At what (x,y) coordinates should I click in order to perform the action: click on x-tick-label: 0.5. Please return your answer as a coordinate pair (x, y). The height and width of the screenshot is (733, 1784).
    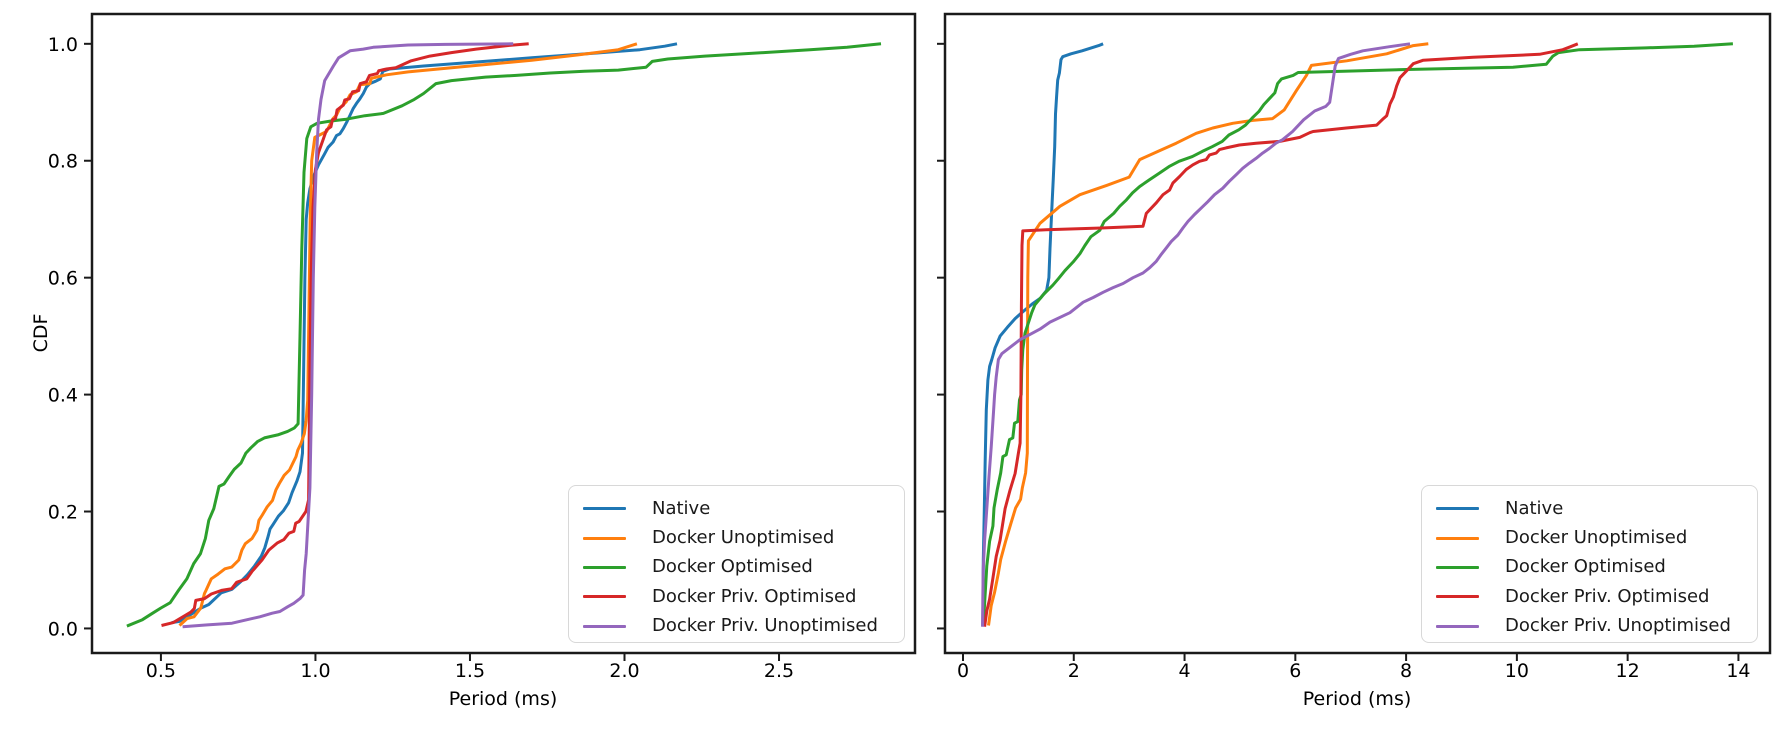
    Looking at the image, I should click on (161, 671).